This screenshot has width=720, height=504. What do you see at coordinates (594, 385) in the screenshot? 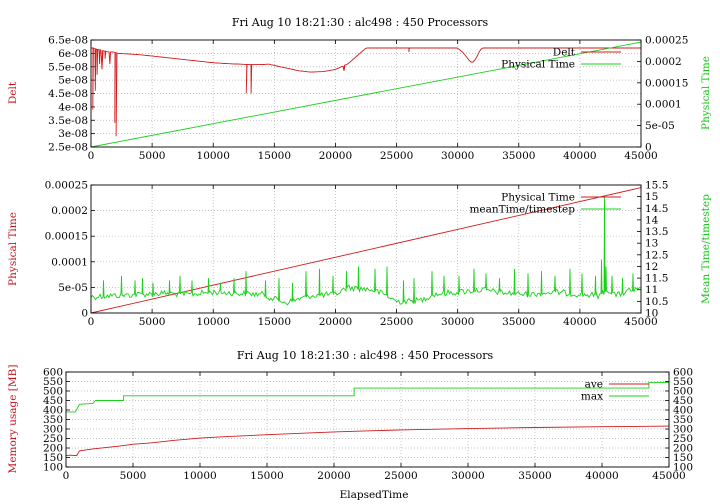
I see `legend-label: ave` at bounding box center [594, 385].